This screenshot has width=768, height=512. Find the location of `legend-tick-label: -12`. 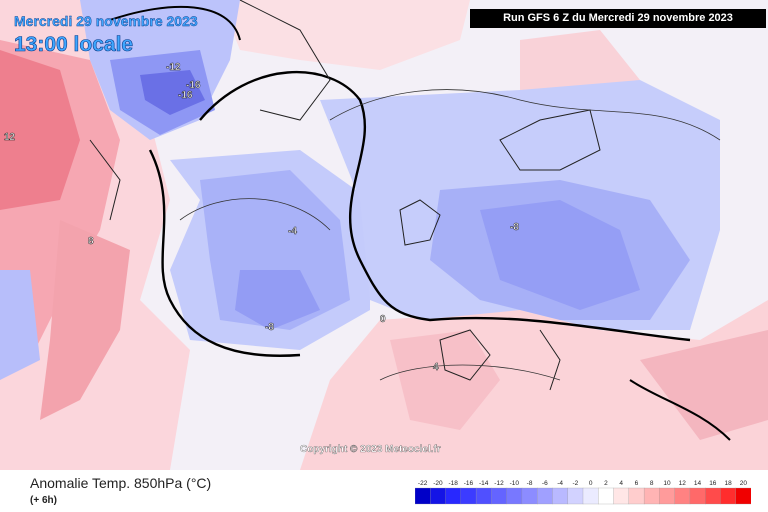

legend-tick-label: -12 is located at coordinates (499, 483).